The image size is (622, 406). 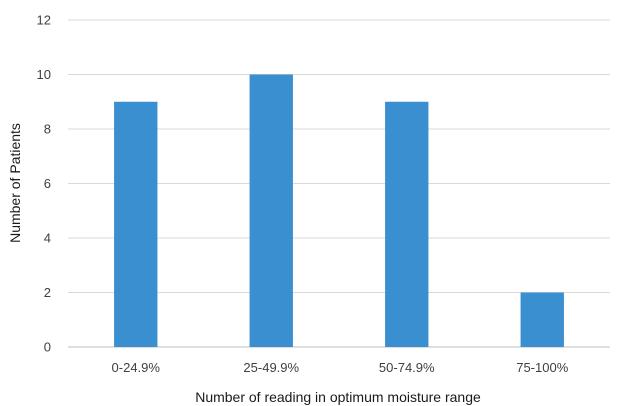 What do you see at coordinates (340, 367) in the screenshot?
I see `x-axis-ticks: 0-24.9% 25-49.9% 50-74.9% 75-100%` at bounding box center [340, 367].